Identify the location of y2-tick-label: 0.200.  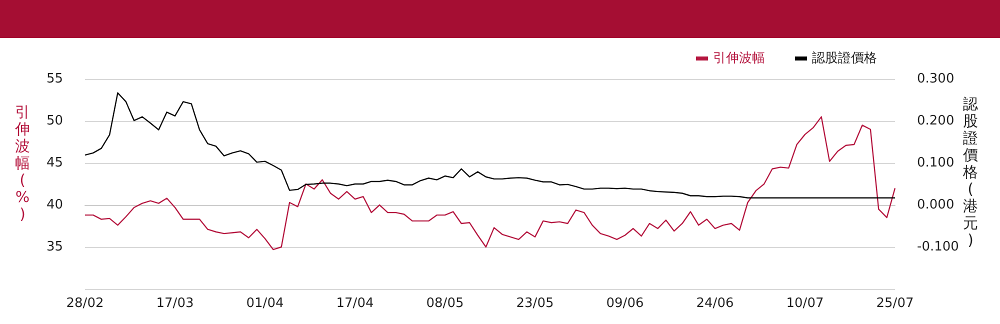
(935, 121).